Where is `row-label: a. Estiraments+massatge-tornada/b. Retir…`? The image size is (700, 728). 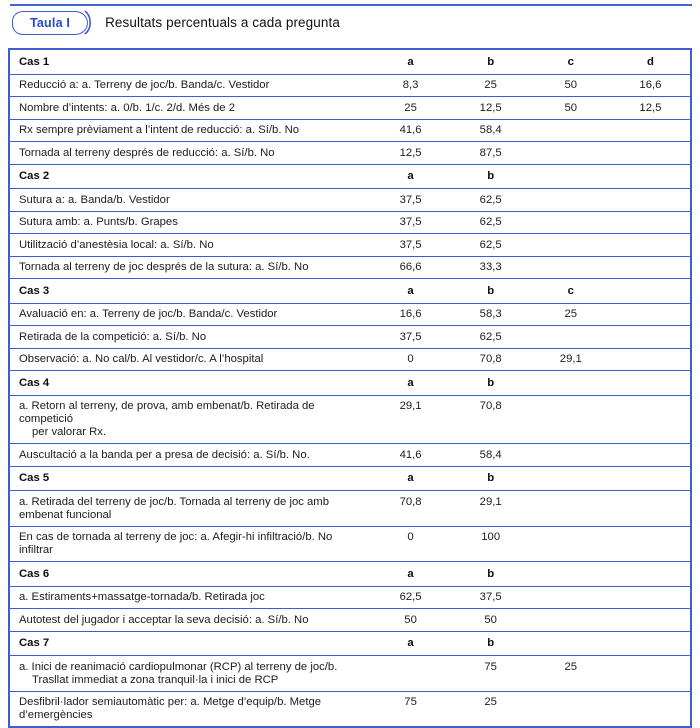
row-label: a. Estiraments+massatge-tornada/b. Retir… is located at coordinates (190, 597).